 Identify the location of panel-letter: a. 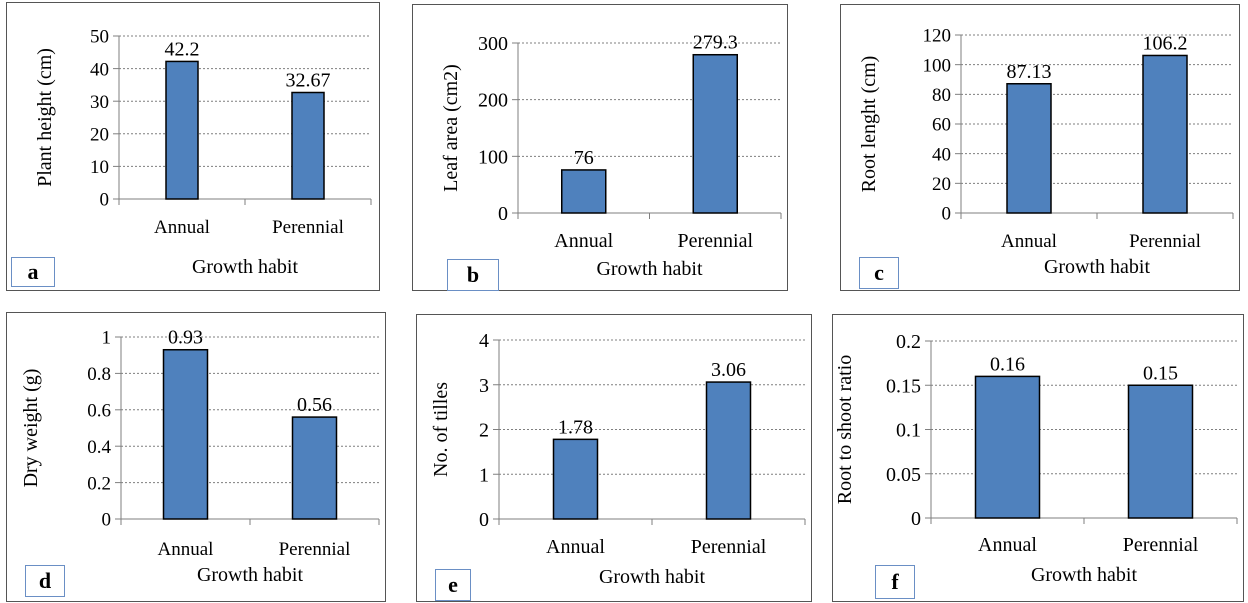
(33, 272).